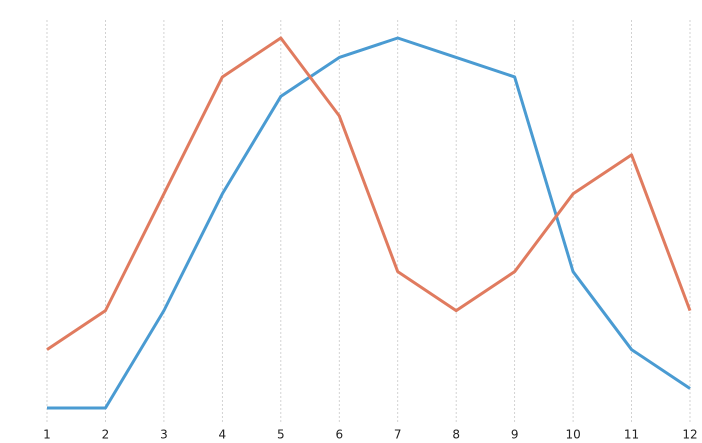 The image size is (702, 443). I want to click on x-tick-label: 11, so click(631, 435).